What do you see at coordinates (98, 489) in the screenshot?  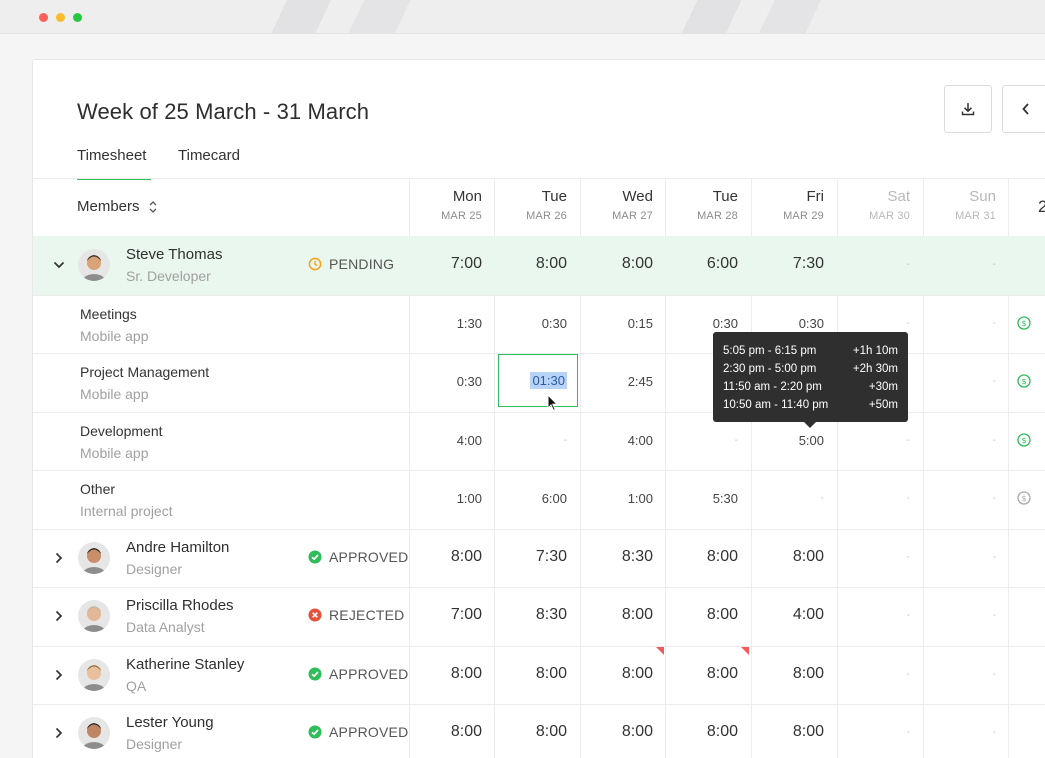 I see `task-name: Other` at bounding box center [98, 489].